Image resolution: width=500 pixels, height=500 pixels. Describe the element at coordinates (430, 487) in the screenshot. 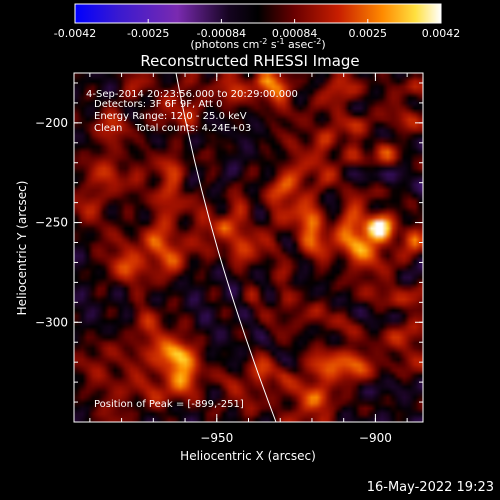

I see `timestamp: 16-May-2022 19:23` at that location.